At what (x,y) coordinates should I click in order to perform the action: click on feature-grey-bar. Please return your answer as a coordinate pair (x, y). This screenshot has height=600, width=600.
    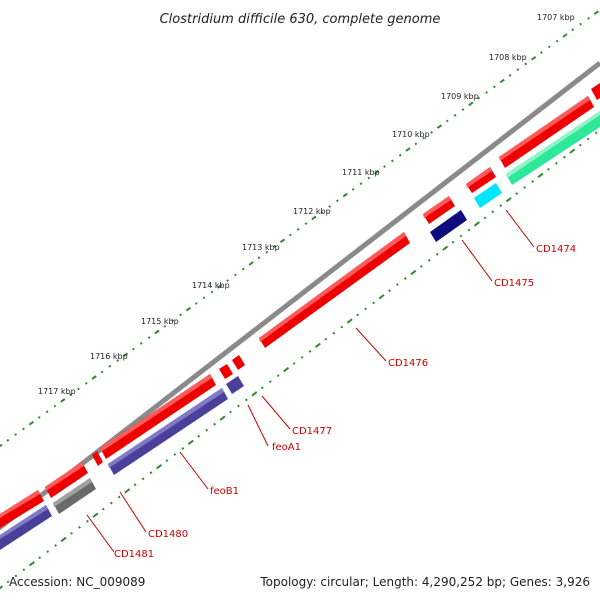
    Looking at the image, I should click on (74, 496).